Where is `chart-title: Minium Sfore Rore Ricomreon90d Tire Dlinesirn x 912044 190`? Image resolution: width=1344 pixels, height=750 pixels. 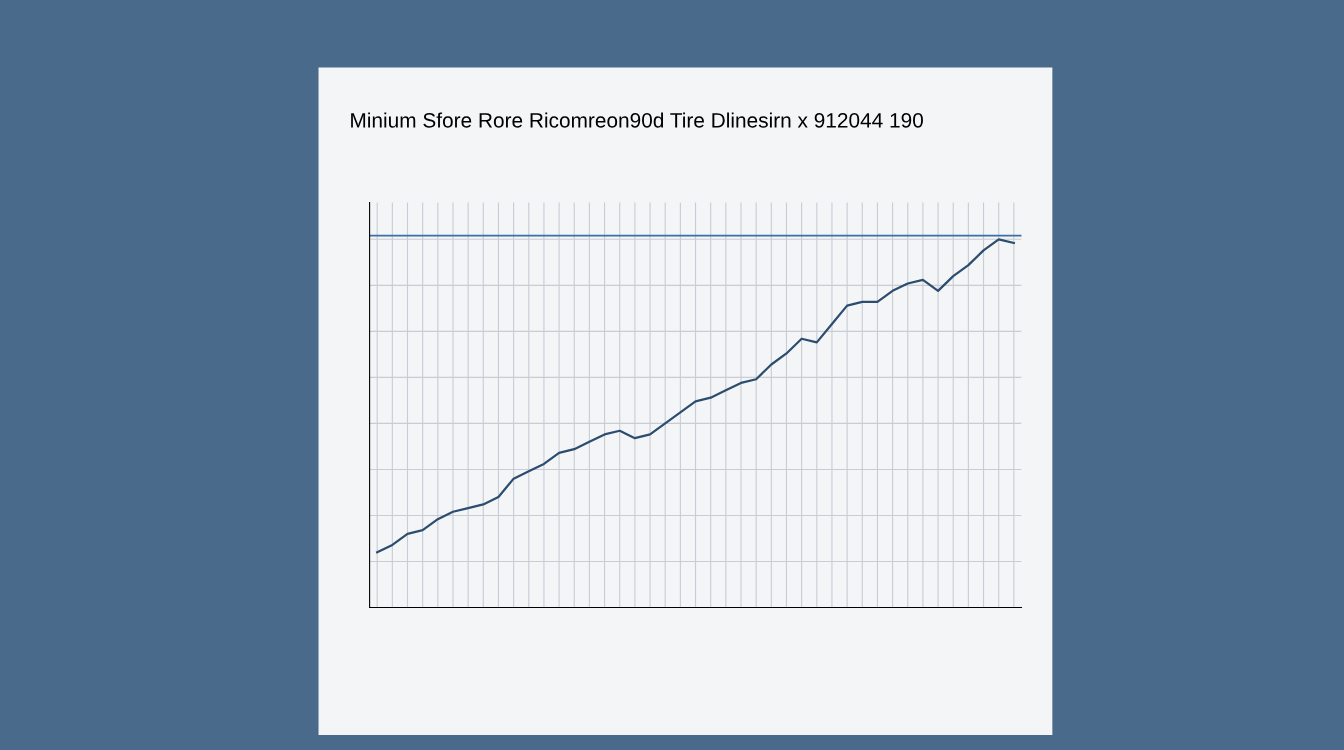 chart-title: Minium Sfore Rore Ricomreon90d Tire Dlinesirn x 912044 190 is located at coordinates (637, 120).